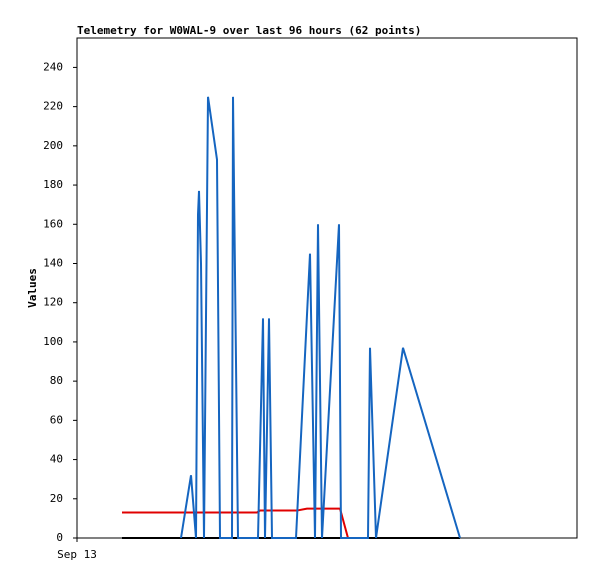  What do you see at coordinates (53, 341) in the screenshot?
I see `y-tick-label: 100` at bounding box center [53, 341].